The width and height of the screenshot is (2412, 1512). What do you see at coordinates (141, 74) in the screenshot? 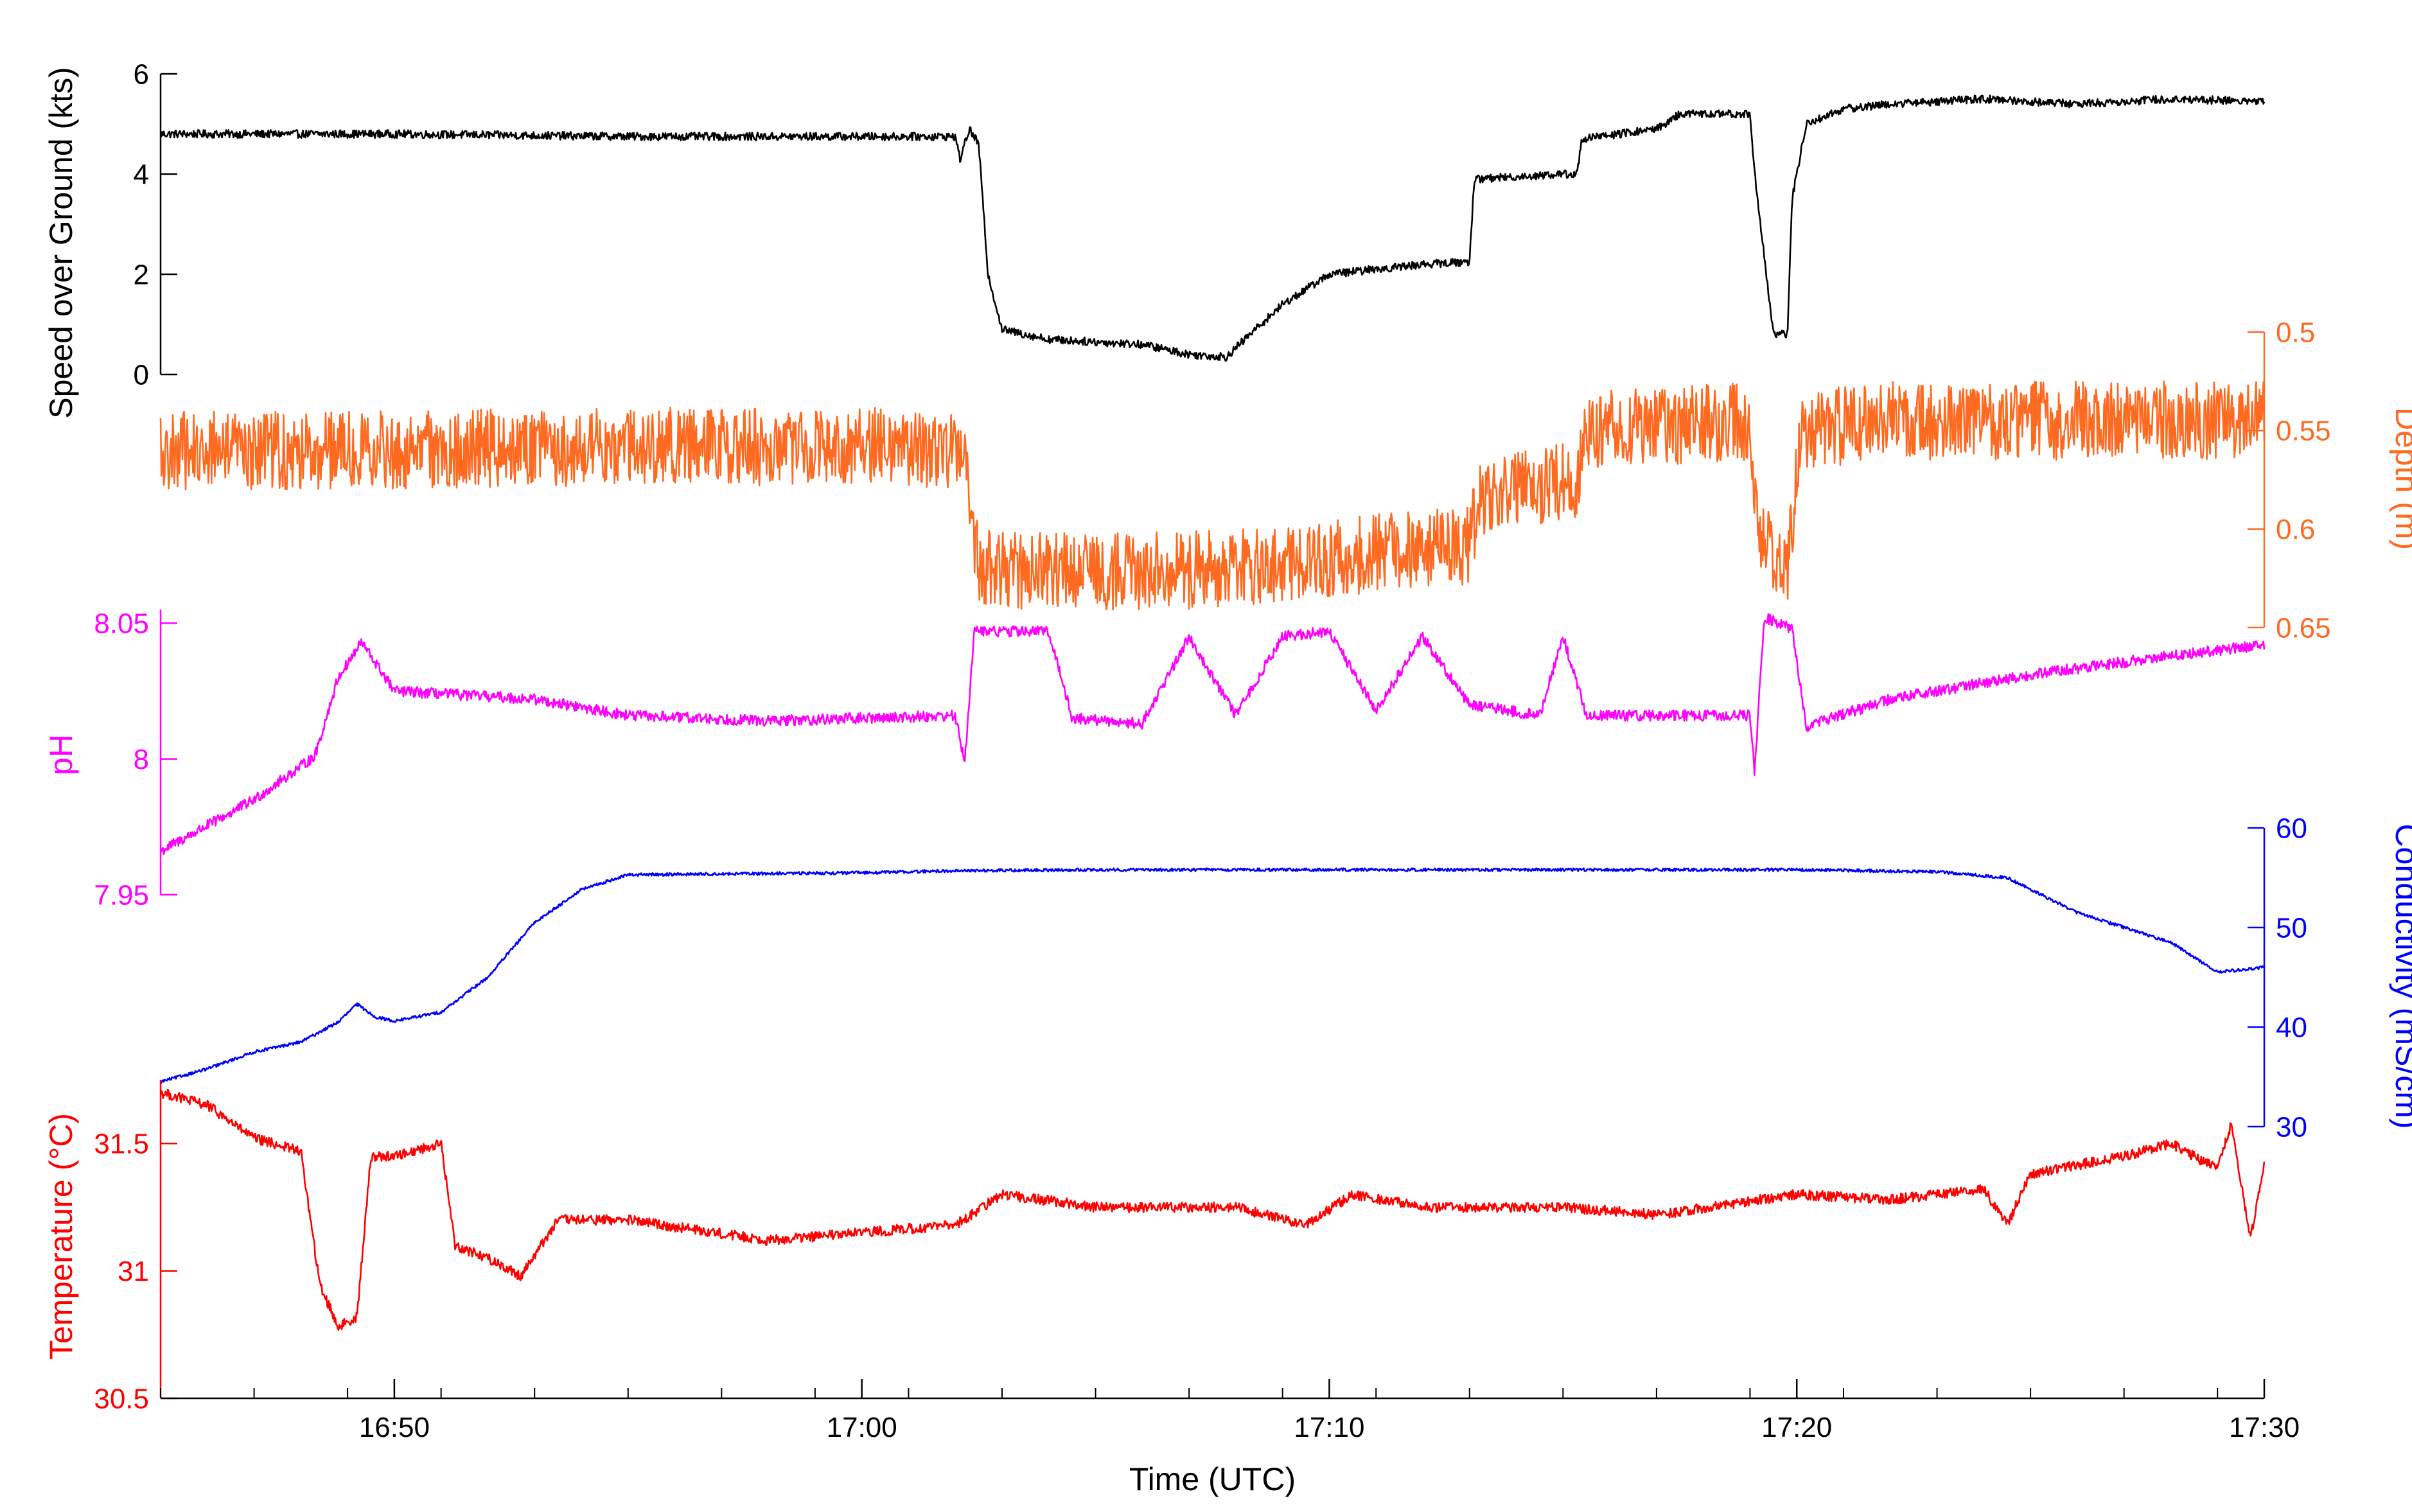
I see `sog-y-tick-label: 6` at bounding box center [141, 74].